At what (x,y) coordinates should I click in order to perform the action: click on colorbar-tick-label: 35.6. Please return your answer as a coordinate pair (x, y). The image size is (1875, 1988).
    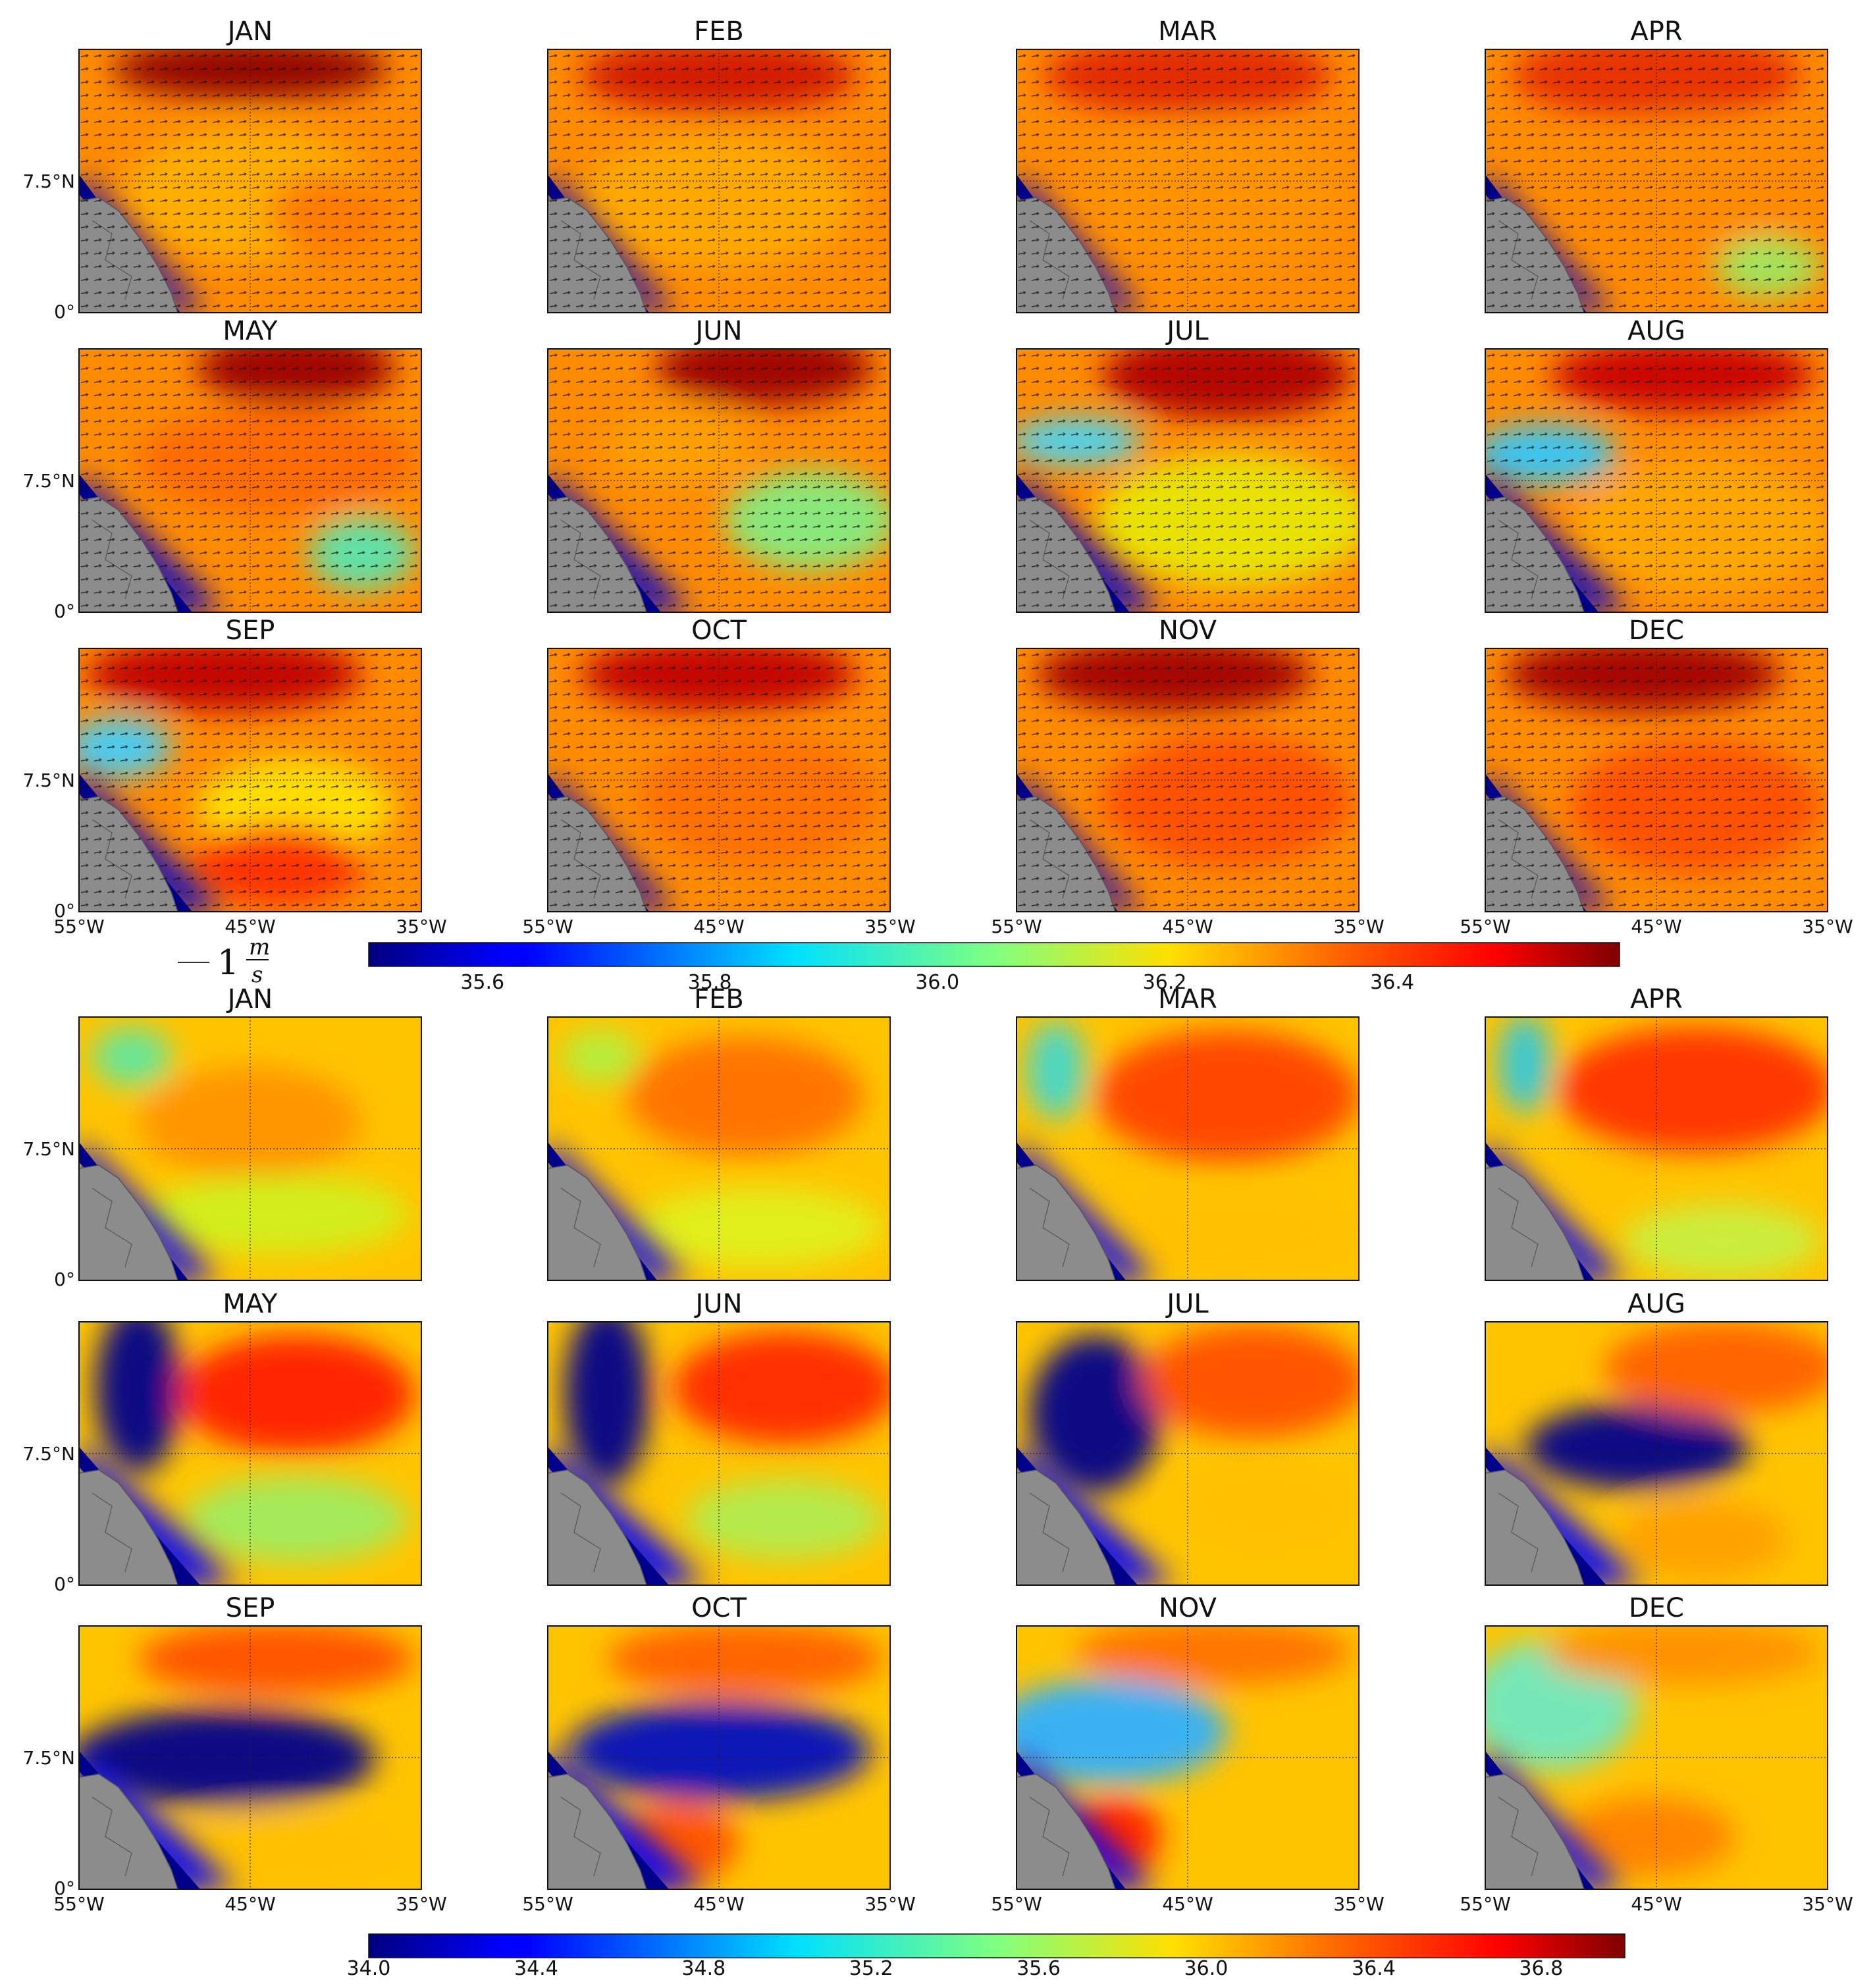
    Looking at the image, I should click on (1039, 1968).